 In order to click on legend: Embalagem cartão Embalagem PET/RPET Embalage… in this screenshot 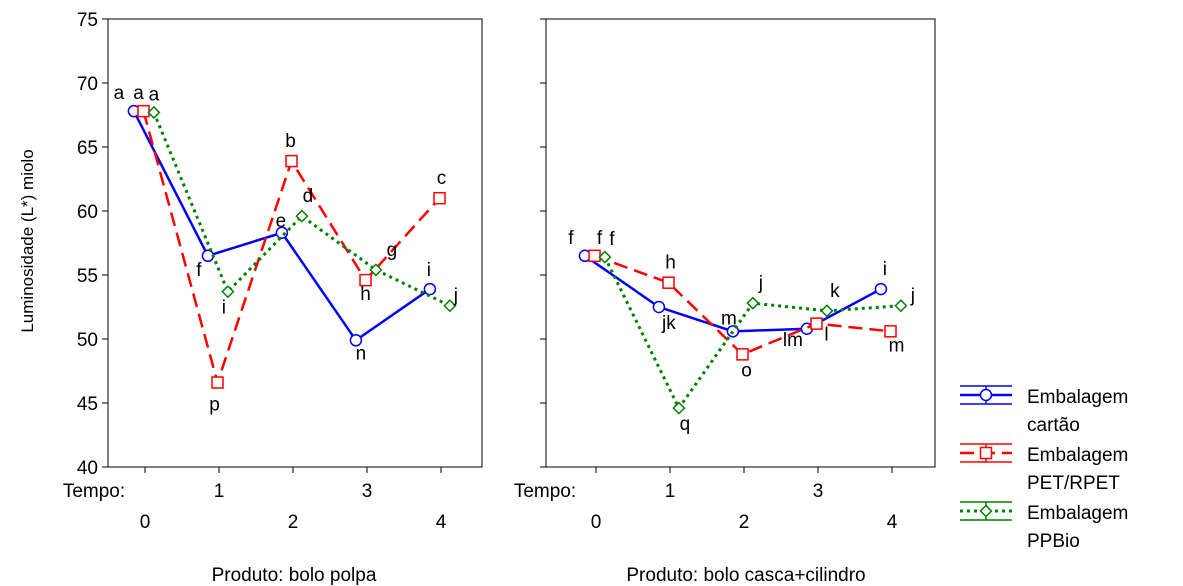, I will do `click(1044, 468)`.